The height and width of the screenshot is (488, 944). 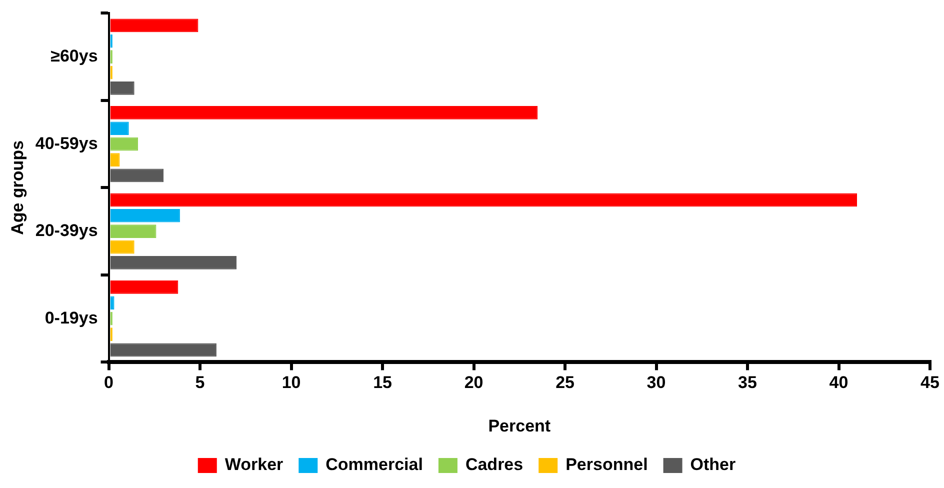 What do you see at coordinates (747, 382) in the screenshot?
I see `x-tick-label: 35` at bounding box center [747, 382].